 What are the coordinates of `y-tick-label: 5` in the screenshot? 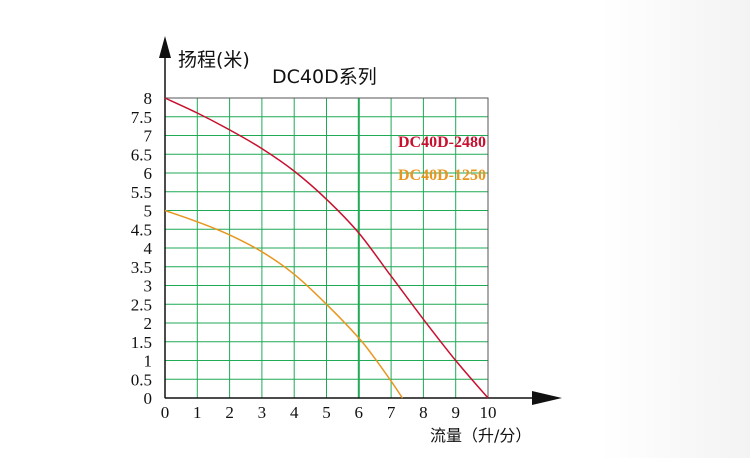 It's located at (148, 211).